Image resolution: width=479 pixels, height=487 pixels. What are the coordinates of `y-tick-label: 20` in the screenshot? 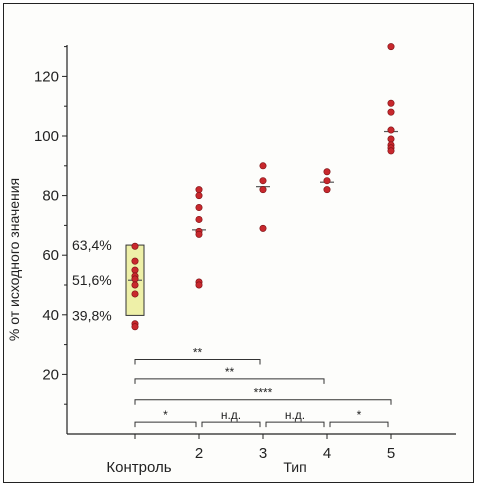 It's located at (50, 374).